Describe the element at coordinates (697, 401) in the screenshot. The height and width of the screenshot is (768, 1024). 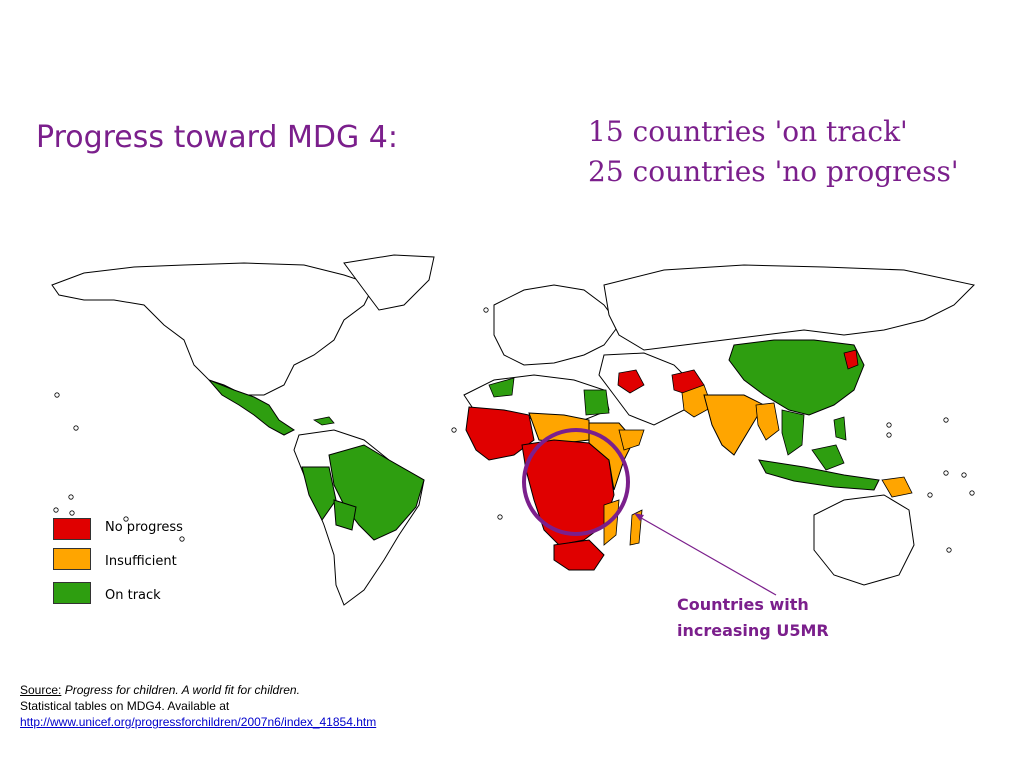
I see `pakistan` at that location.